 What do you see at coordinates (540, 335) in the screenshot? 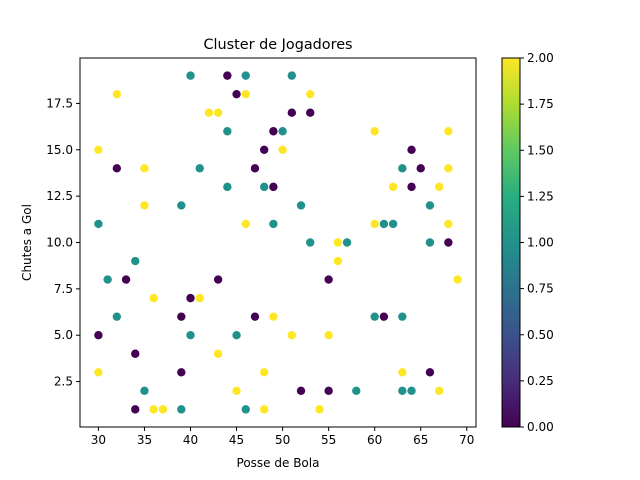
I see `colorbar-tick-label: 0.50` at bounding box center [540, 335].